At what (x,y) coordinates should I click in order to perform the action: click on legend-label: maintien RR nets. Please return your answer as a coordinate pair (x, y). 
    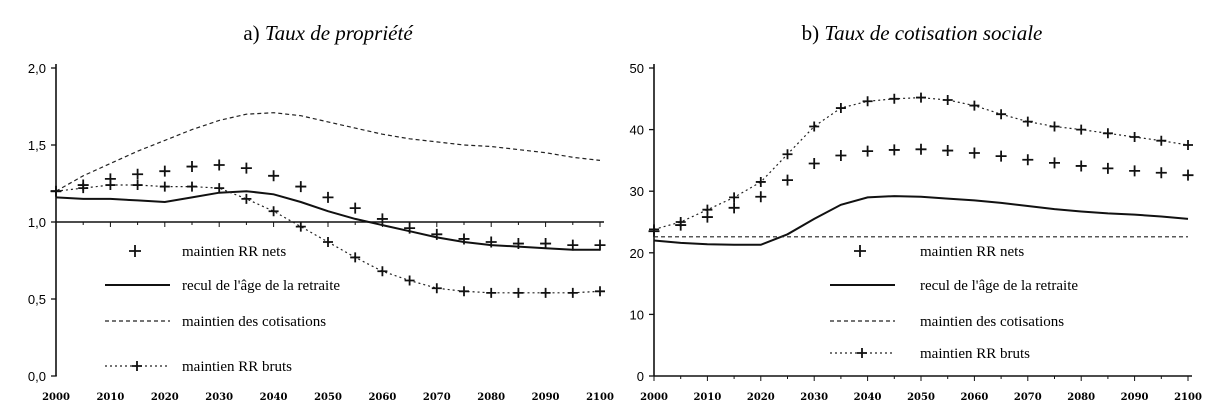
    Looking at the image, I should click on (972, 252).